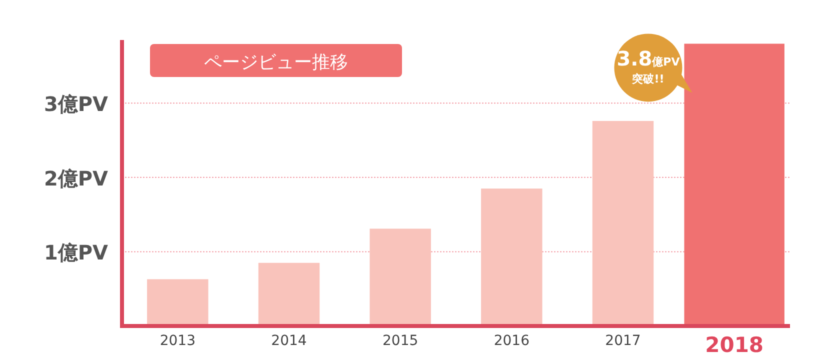  What do you see at coordinates (623, 341) in the screenshot?
I see `x-tick-label: 2017` at bounding box center [623, 341].